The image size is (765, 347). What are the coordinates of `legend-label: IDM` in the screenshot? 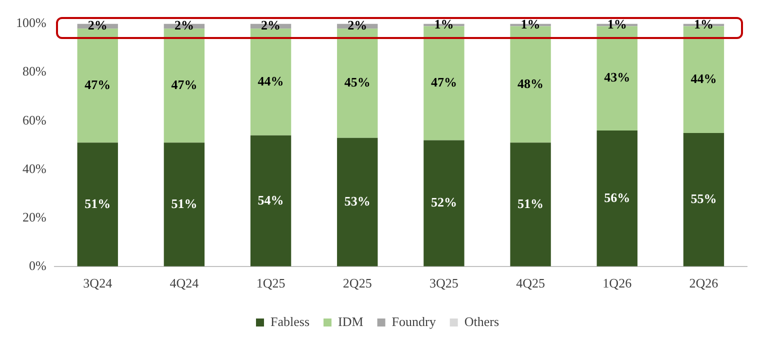 It's located at (351, 321).